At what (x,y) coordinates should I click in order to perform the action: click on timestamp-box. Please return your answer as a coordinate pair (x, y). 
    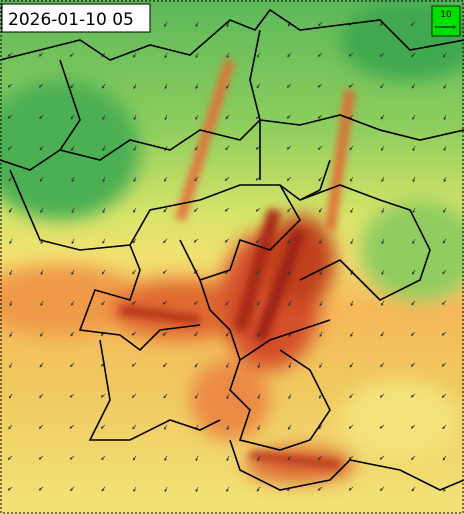
    Looking at the image, I should click on (76, 18).